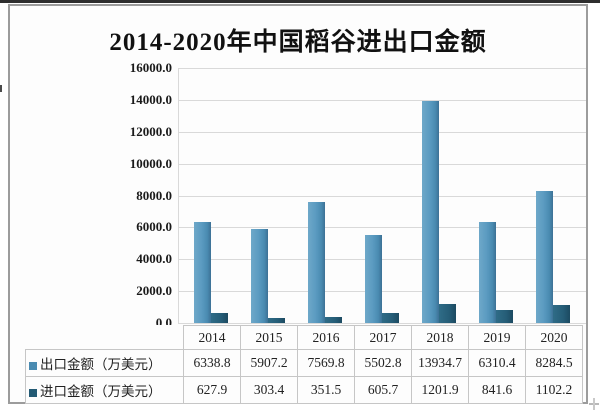  What do you see at coordinates (212, 390) in the screenshot?
I see `value-cell: 627.9` at bounding box center [212, 390].